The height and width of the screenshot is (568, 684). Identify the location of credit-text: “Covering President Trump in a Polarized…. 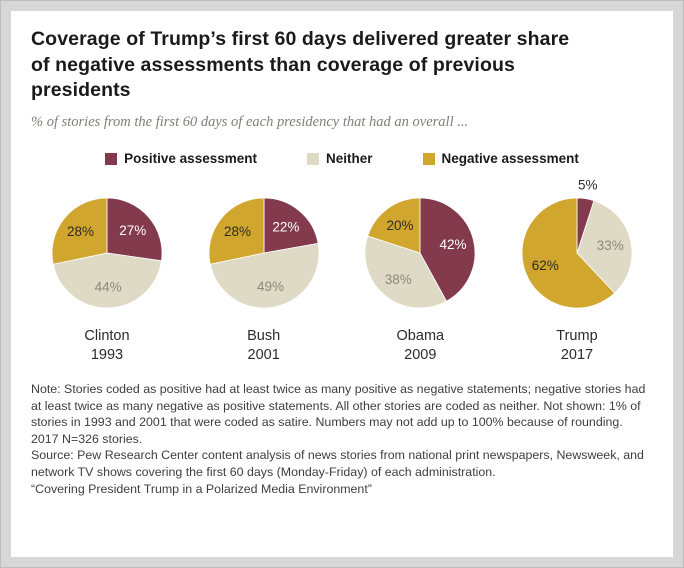
(201, 488).